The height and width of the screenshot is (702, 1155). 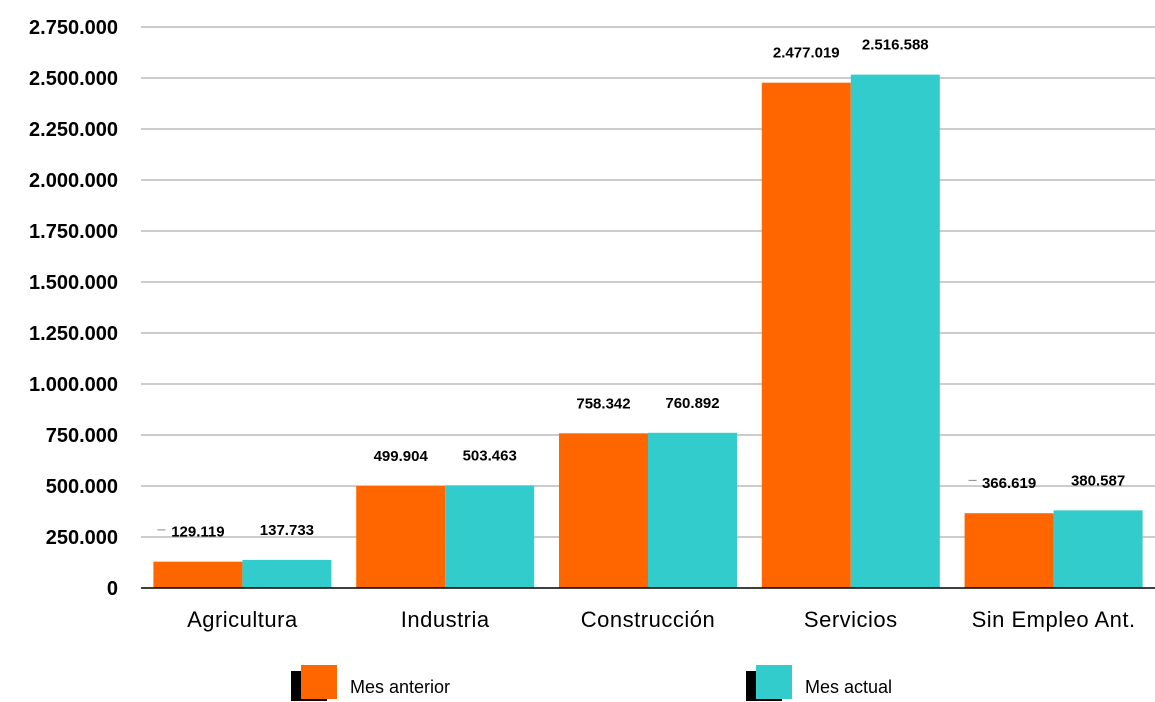 What do you see at coordinates (73, 334) in the screenshot?
I see `y-tick-label: 1.250.000` at bounding box center [73, 334].